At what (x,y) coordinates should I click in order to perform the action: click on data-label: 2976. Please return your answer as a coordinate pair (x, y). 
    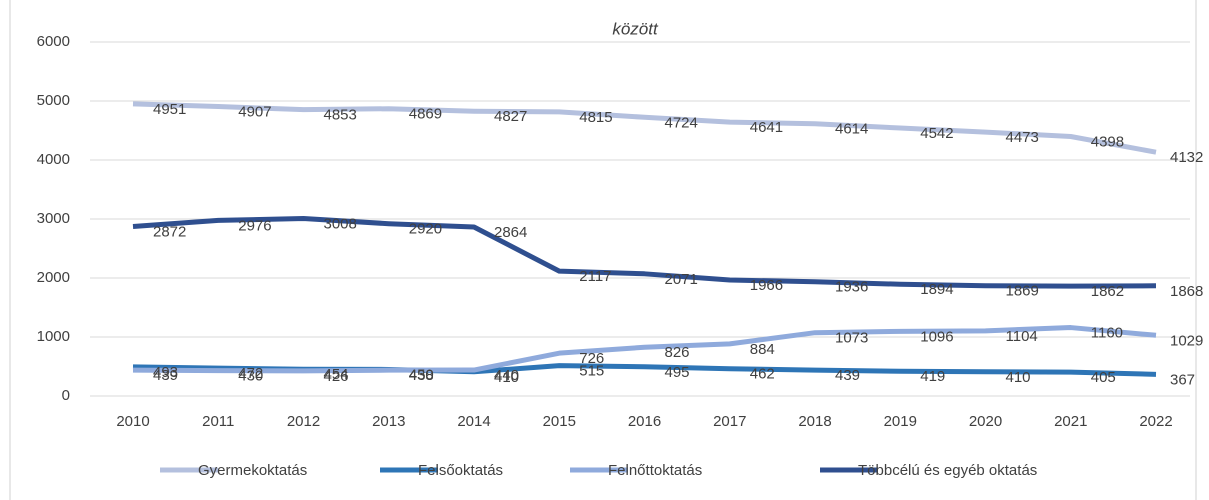
    Looking at the image, I should click on (254, 225).